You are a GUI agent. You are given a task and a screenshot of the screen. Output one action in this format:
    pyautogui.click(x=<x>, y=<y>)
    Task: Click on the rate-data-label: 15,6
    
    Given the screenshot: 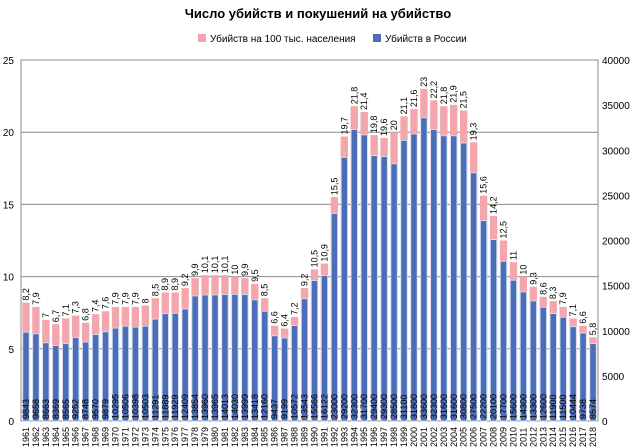 What is the action you would take?
    pyautogui.click(x=484, y=185)
    